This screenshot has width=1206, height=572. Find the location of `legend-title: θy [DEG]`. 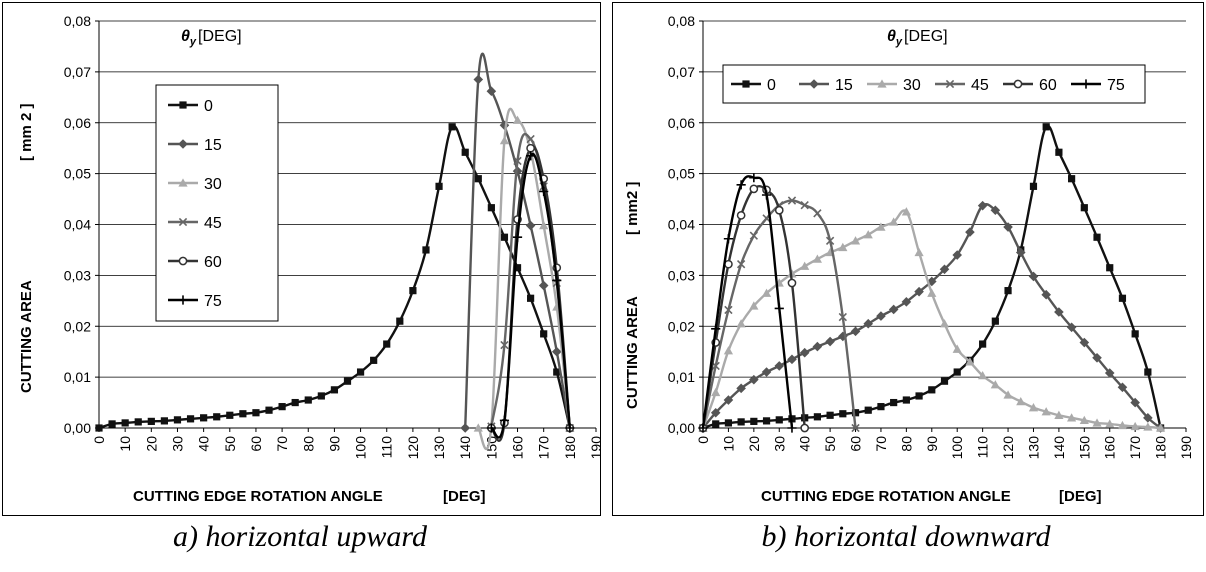

legend-title: θy [DEG] is located at coordinates (211, 38).